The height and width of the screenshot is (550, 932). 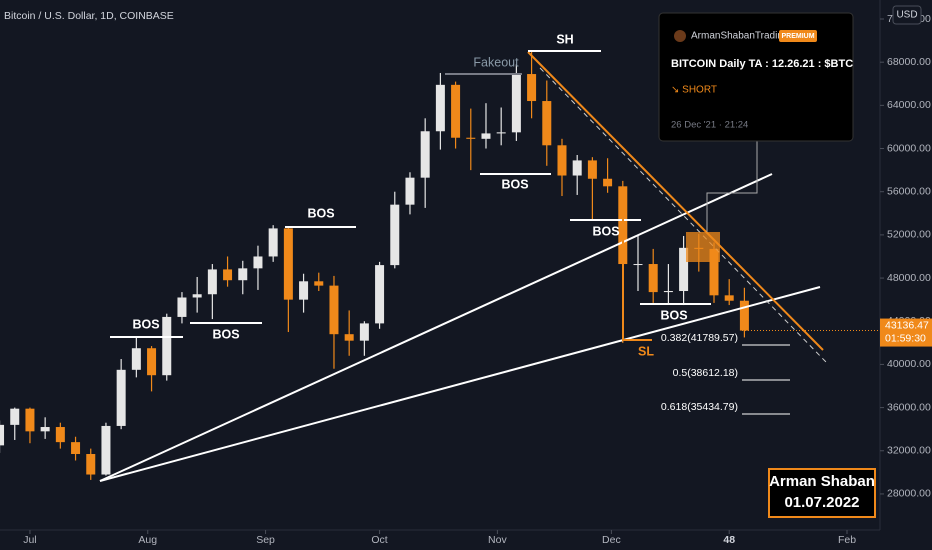 What do you see at coordinates (762, 64) in the screenshot?
I see `popup-title: BITCOIN Daily TA : 12.26.21 : $BTC` at bounding box center [762, 64].